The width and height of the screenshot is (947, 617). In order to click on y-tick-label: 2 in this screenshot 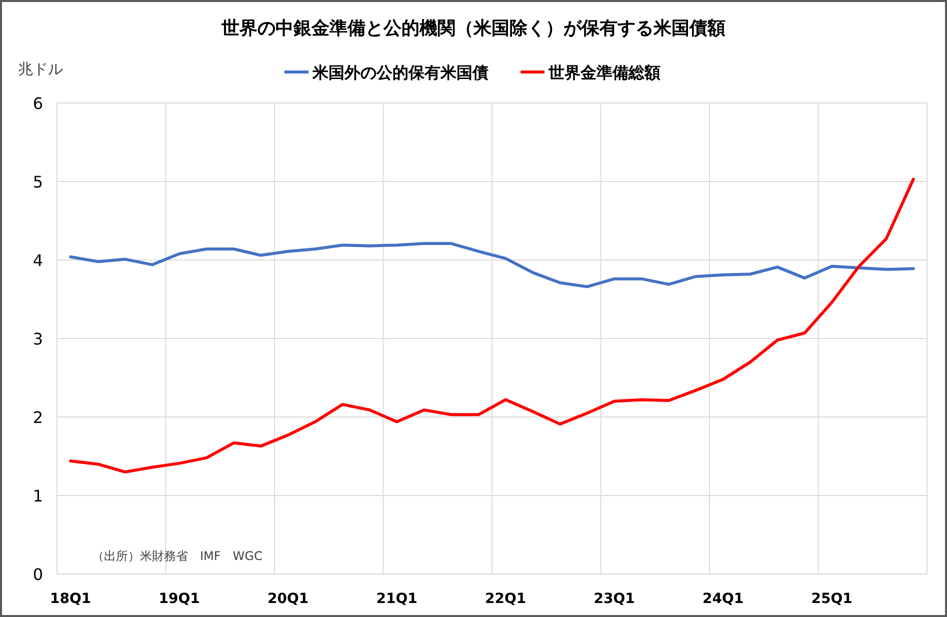, I will do `click(38, 417)`.